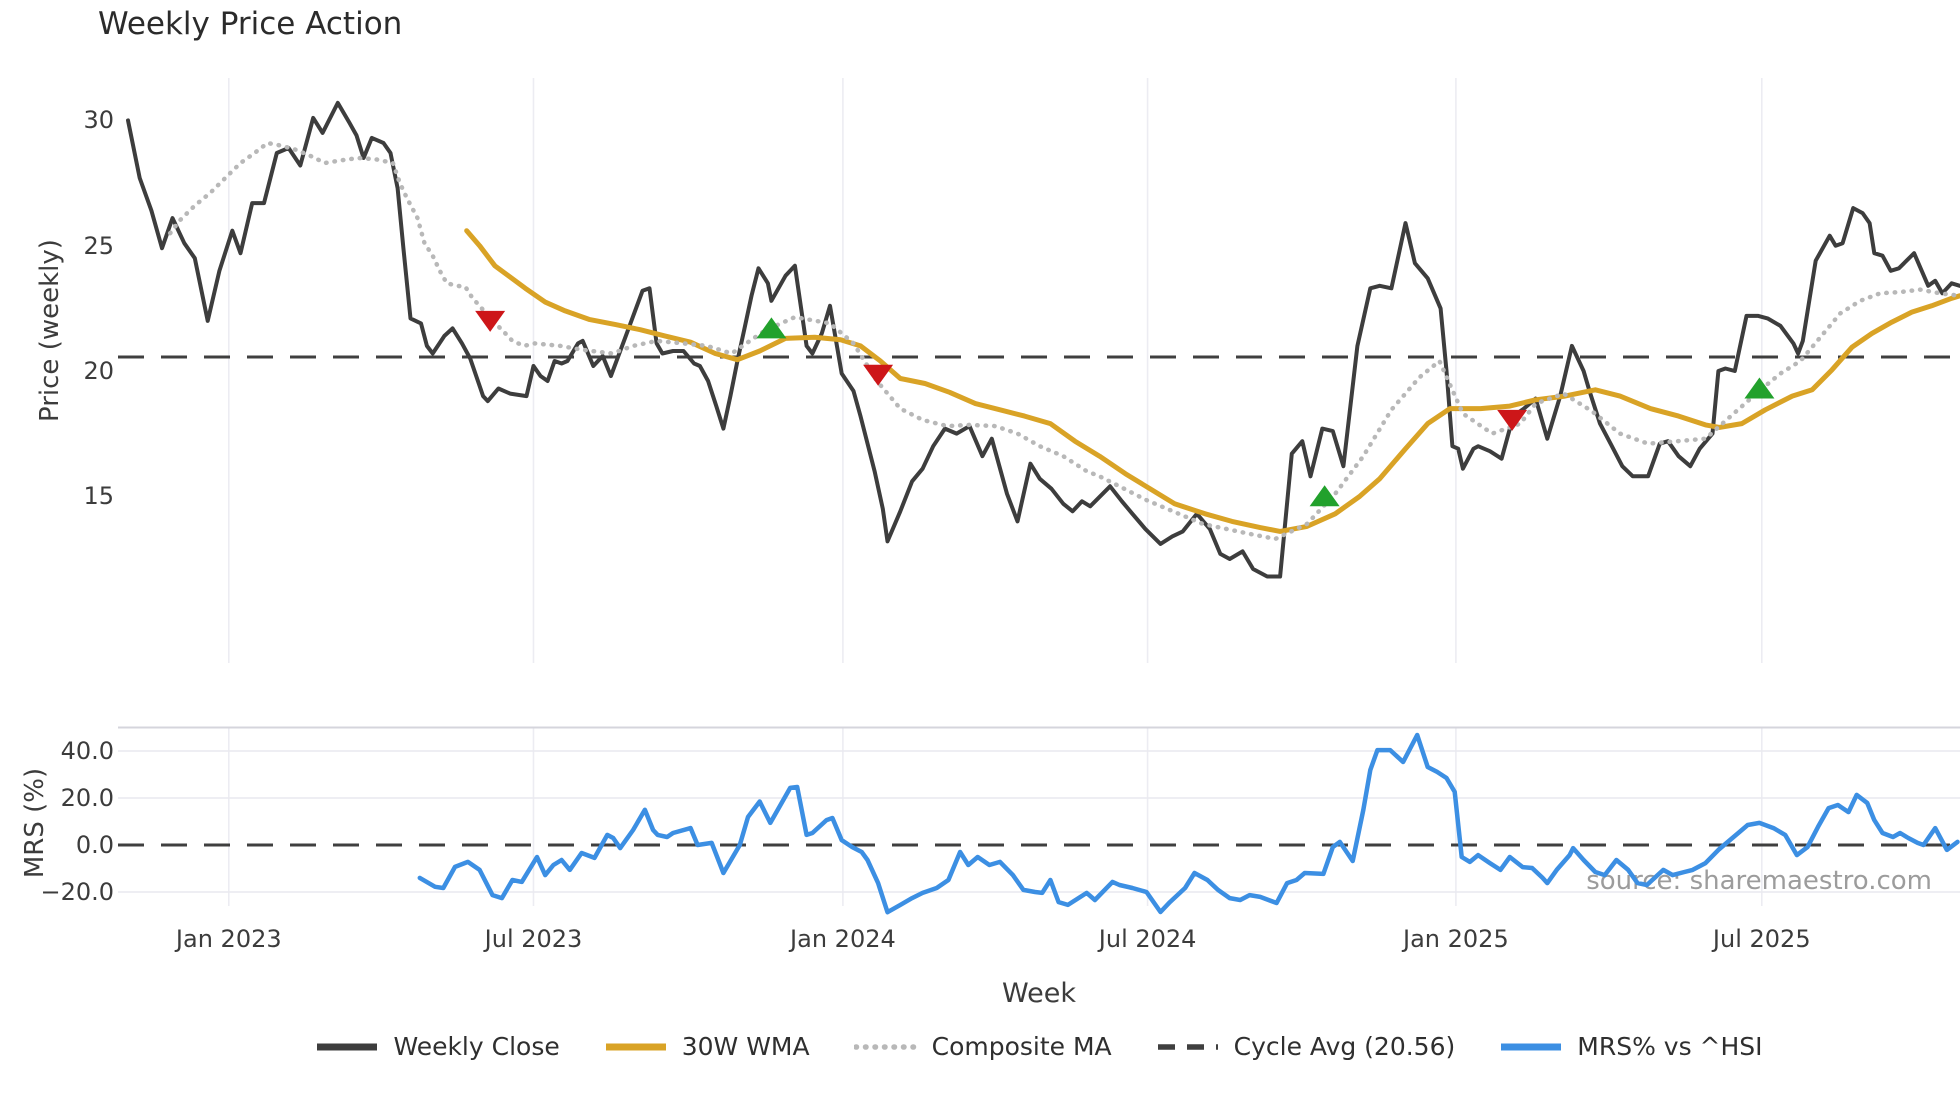 This screenshot has height=1102, width=1960. Describe the element at coordinates (1761, 939) in the screenshot. I see `x-tick-label: Jul 2025` at that location.